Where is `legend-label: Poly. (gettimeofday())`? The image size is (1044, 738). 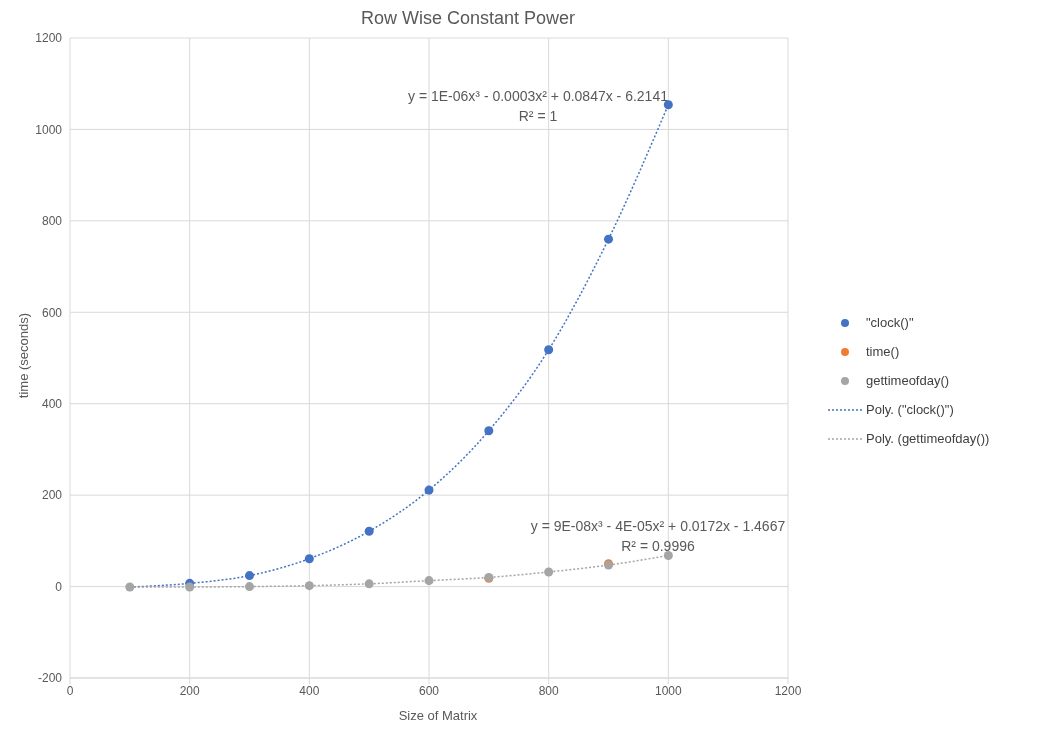
legend-label: Poly. (gettimeofday()) is located at coordinates (928, 438).